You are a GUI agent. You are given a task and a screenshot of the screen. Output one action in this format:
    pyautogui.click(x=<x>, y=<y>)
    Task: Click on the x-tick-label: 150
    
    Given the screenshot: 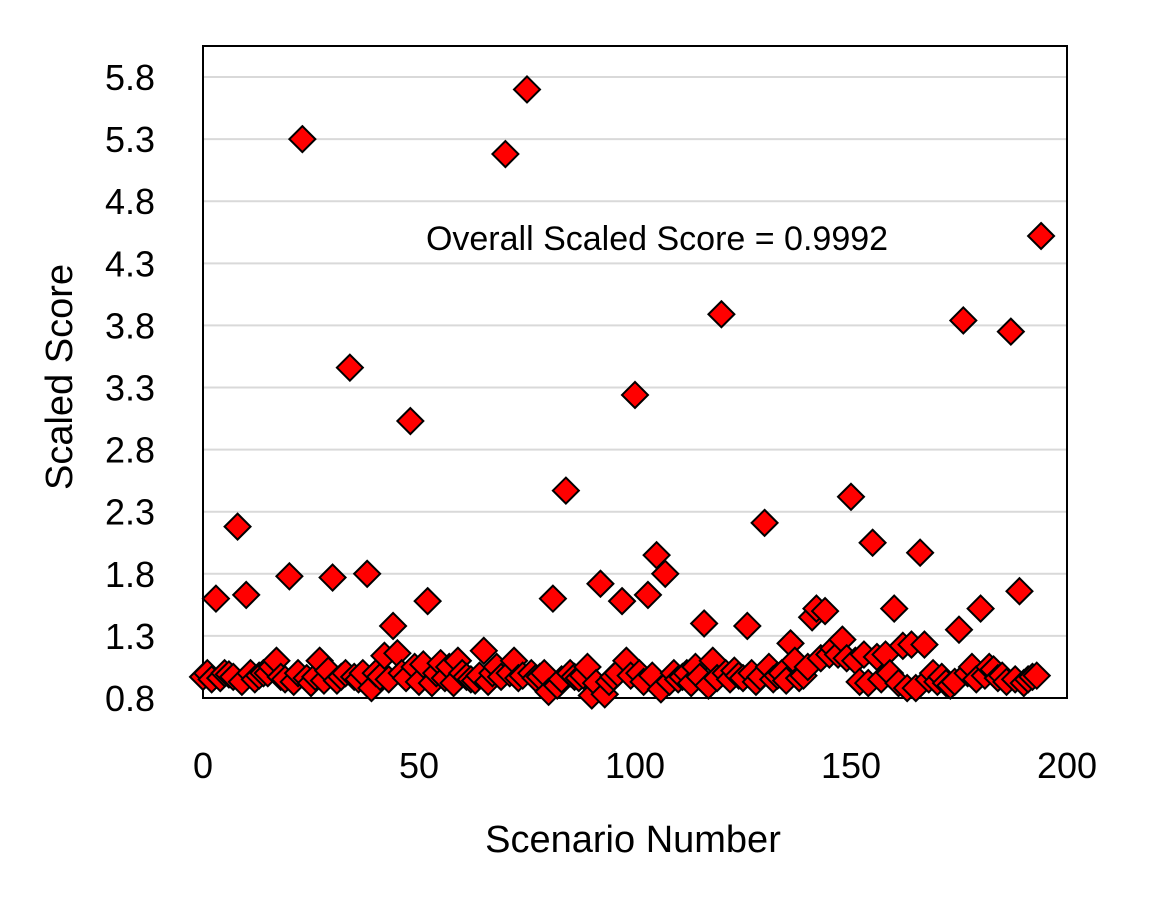 What is the action you would take?
    pyautogui.click(x=851, y=765)
    